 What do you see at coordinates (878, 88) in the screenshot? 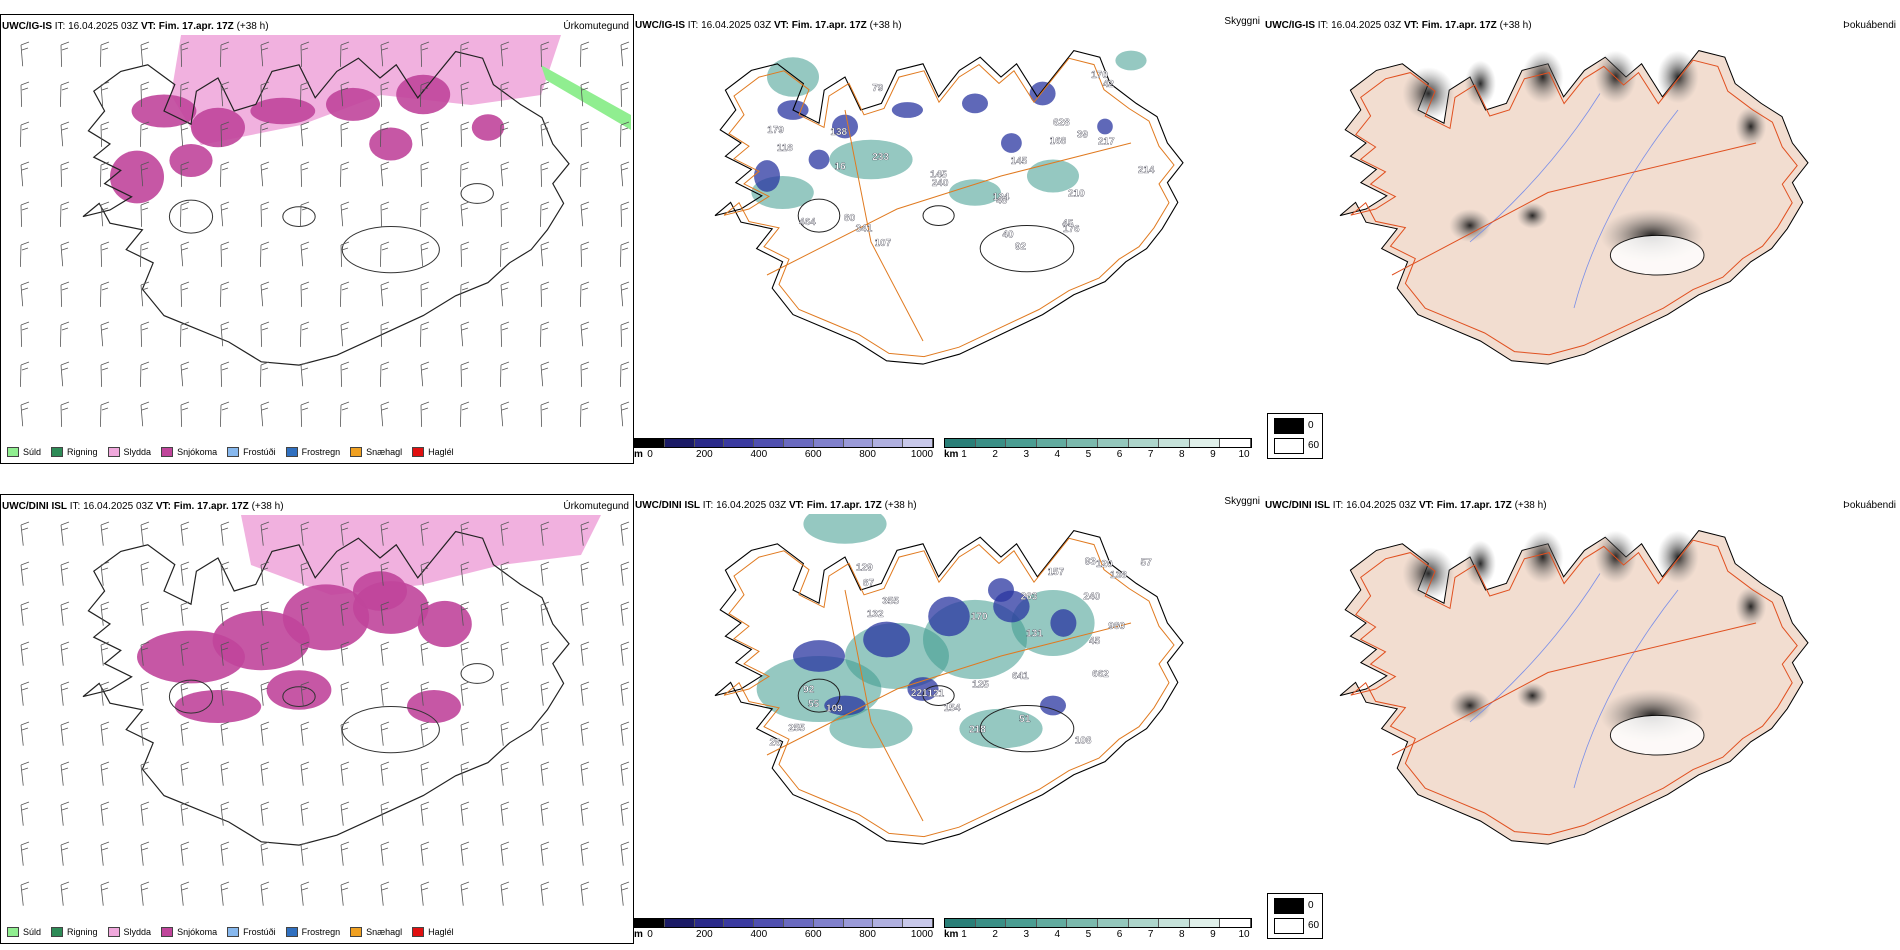
I see `ceiling-value-label: 79` at bounding box center [878, 88].